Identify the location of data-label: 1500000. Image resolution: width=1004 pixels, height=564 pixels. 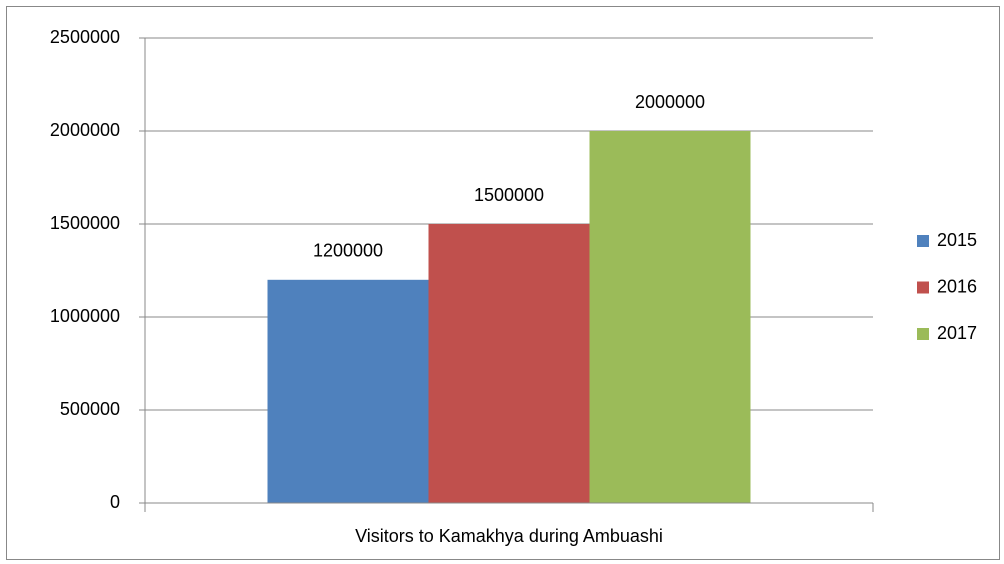
(509, 195).